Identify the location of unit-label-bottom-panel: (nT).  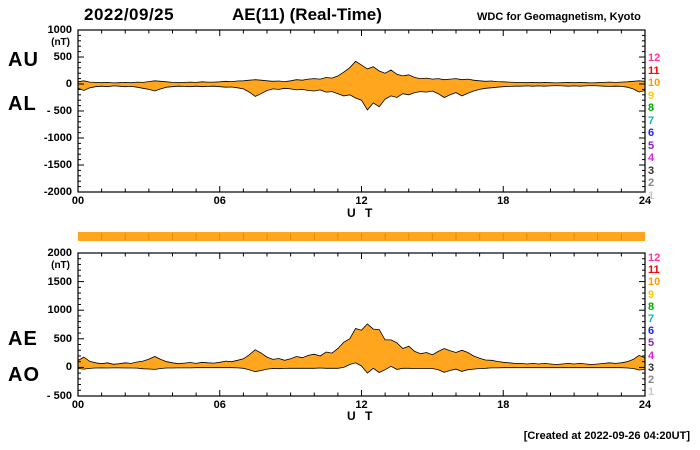
(60, 265).